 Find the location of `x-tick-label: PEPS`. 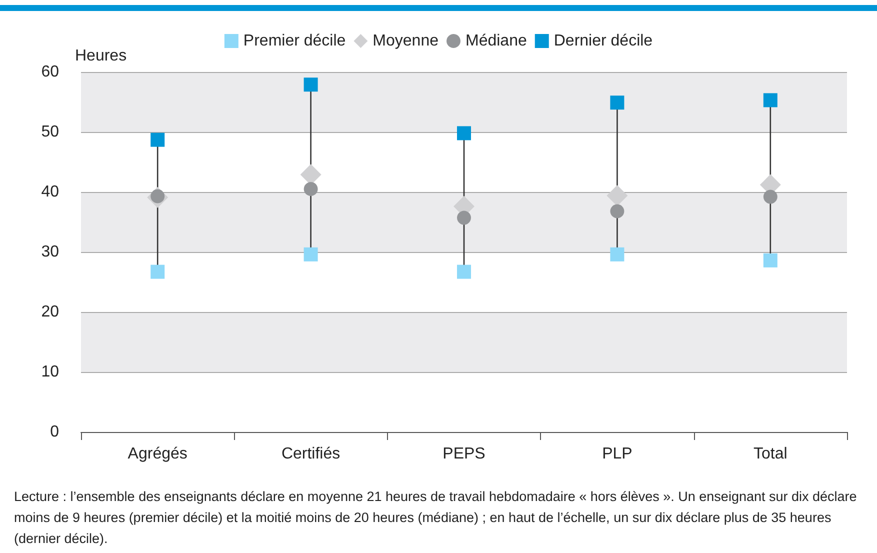

x-tick-label: PEPS is located at coordinates (464, 454).